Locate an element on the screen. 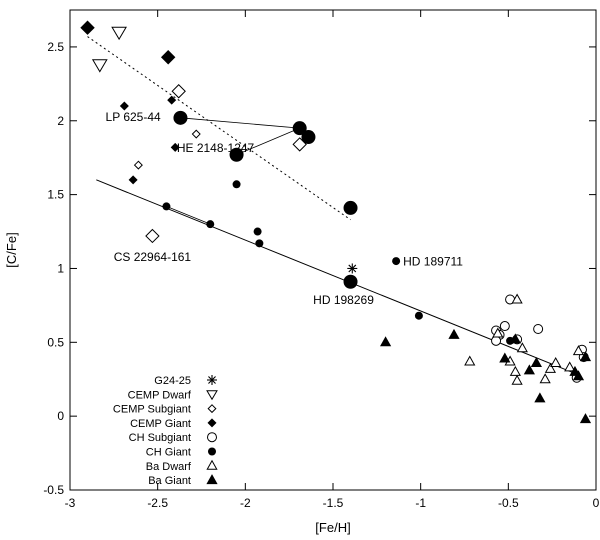 The width and height of the screenshot is (600, 540). y-tick-label: 2 is located at coordinates (60, 121).